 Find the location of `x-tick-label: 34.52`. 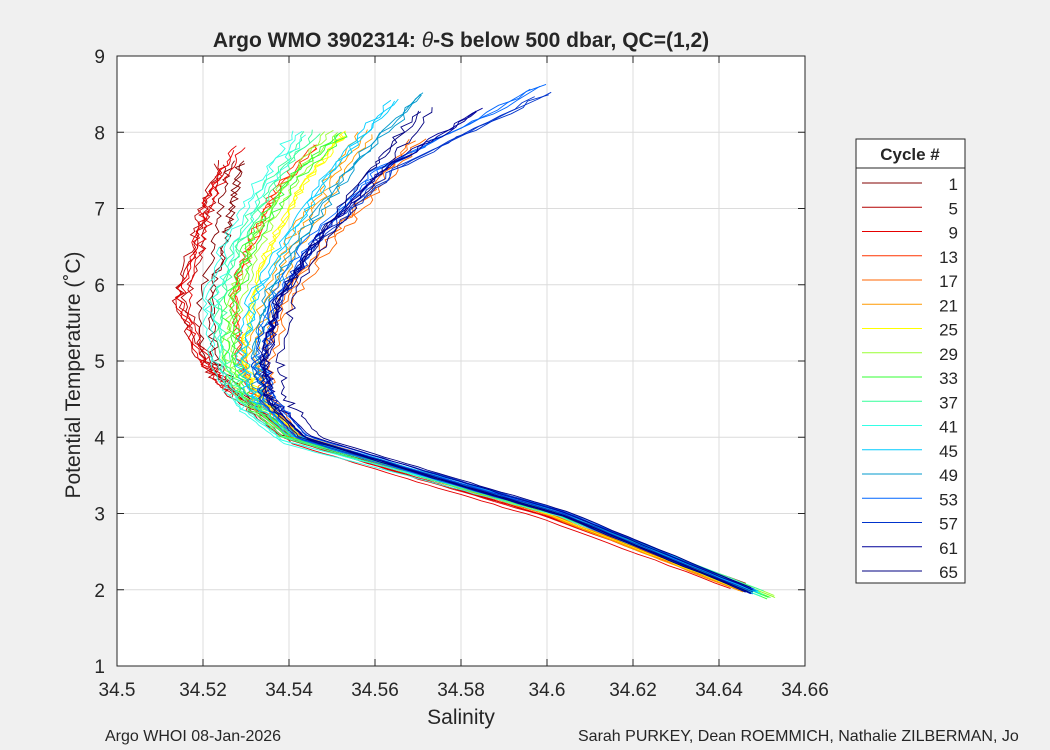

x-tick-label: 34.52 is located at coordinates (203, 690).